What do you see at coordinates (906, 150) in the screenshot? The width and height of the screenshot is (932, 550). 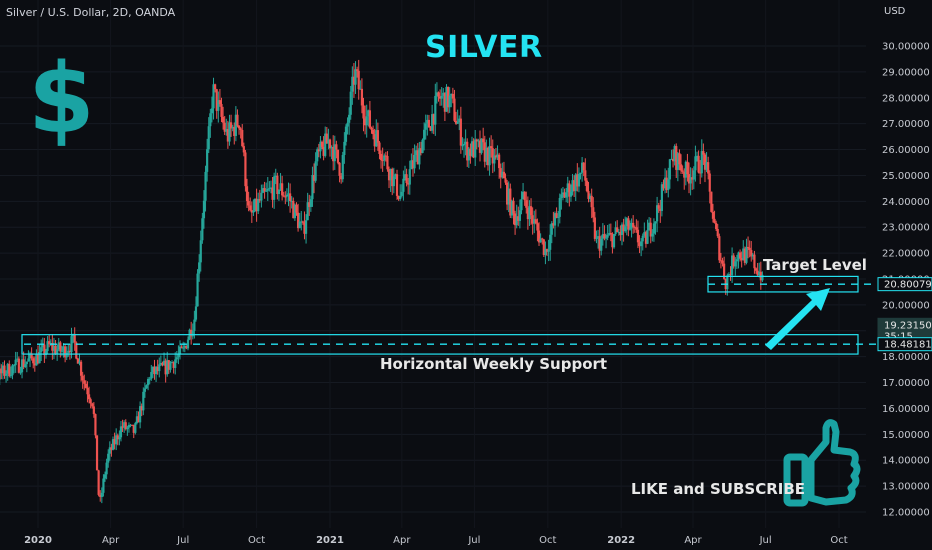 I see `y-tick-label: 26.00000` at bounding box center [906, 150].